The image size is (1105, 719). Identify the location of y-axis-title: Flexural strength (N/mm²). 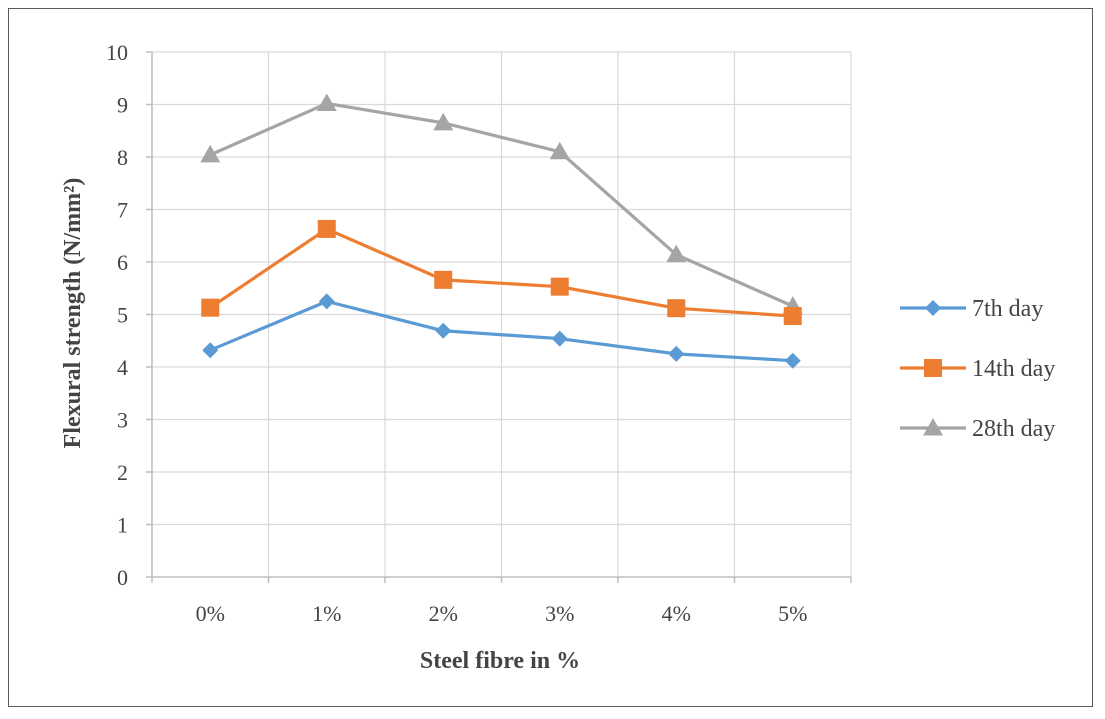
(73, 313).